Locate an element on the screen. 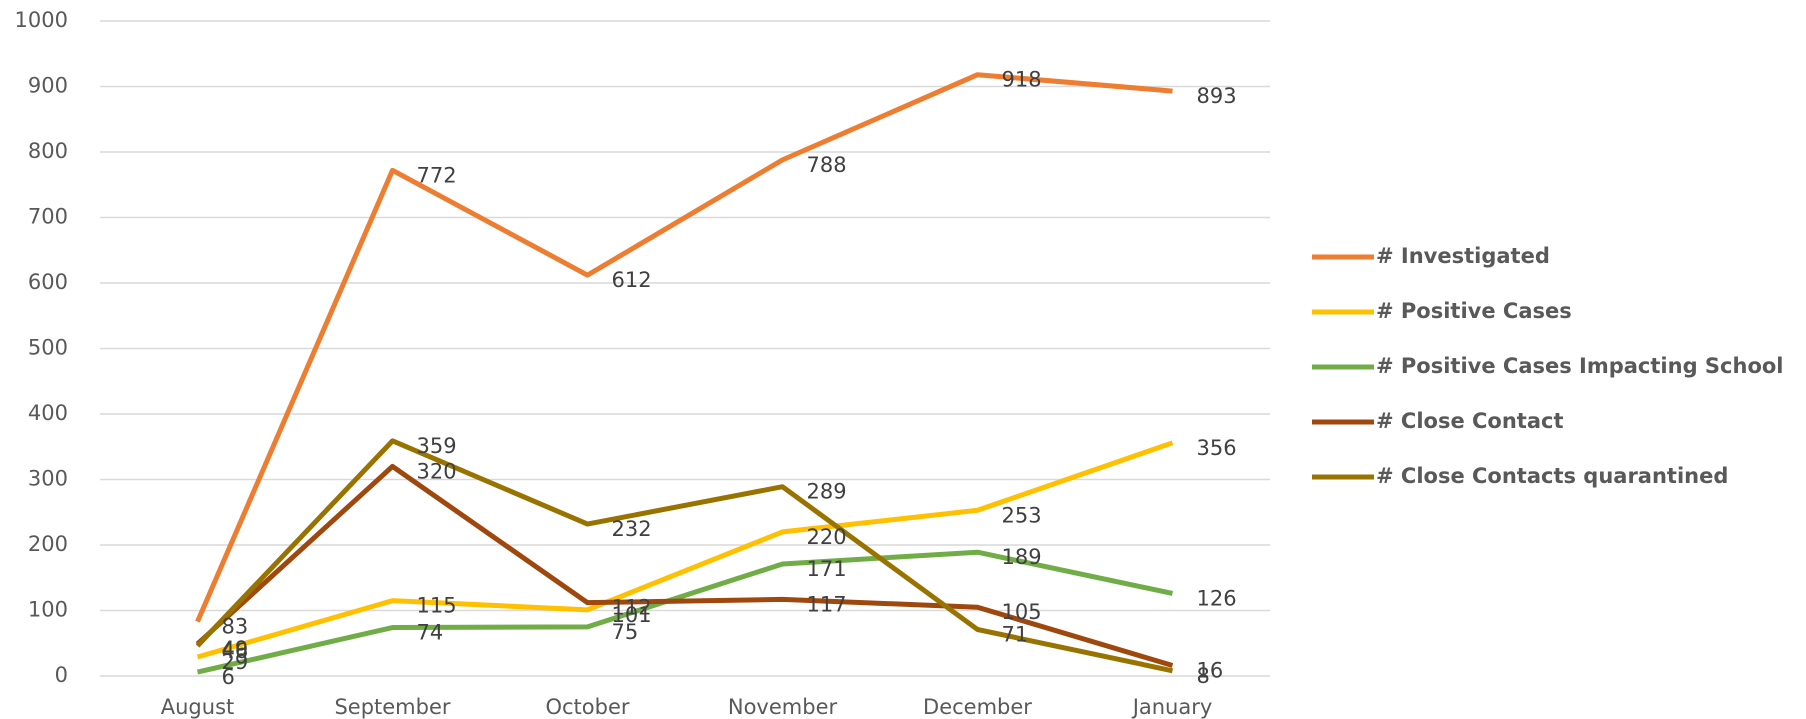 Image resolution: width=1806 pixels, height=719 pixels. data-label: 232 is located at coordinates (632, 529).